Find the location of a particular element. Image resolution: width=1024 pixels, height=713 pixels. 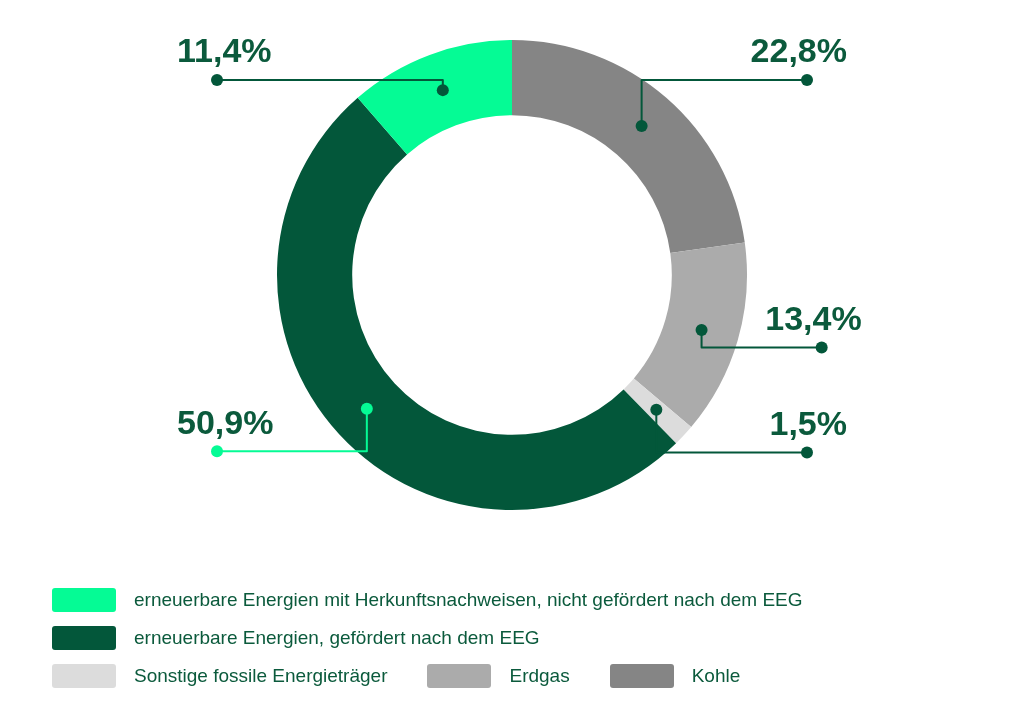

legend-label: Sonstige fossile Energieträger is located at coordinates (261, 676).